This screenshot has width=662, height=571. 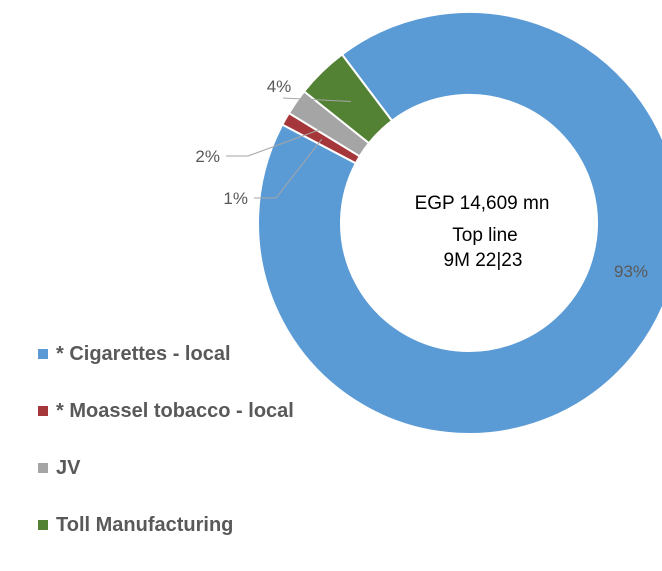 I want to click on slice-label-2: 1%, so click(x=235, y=198).